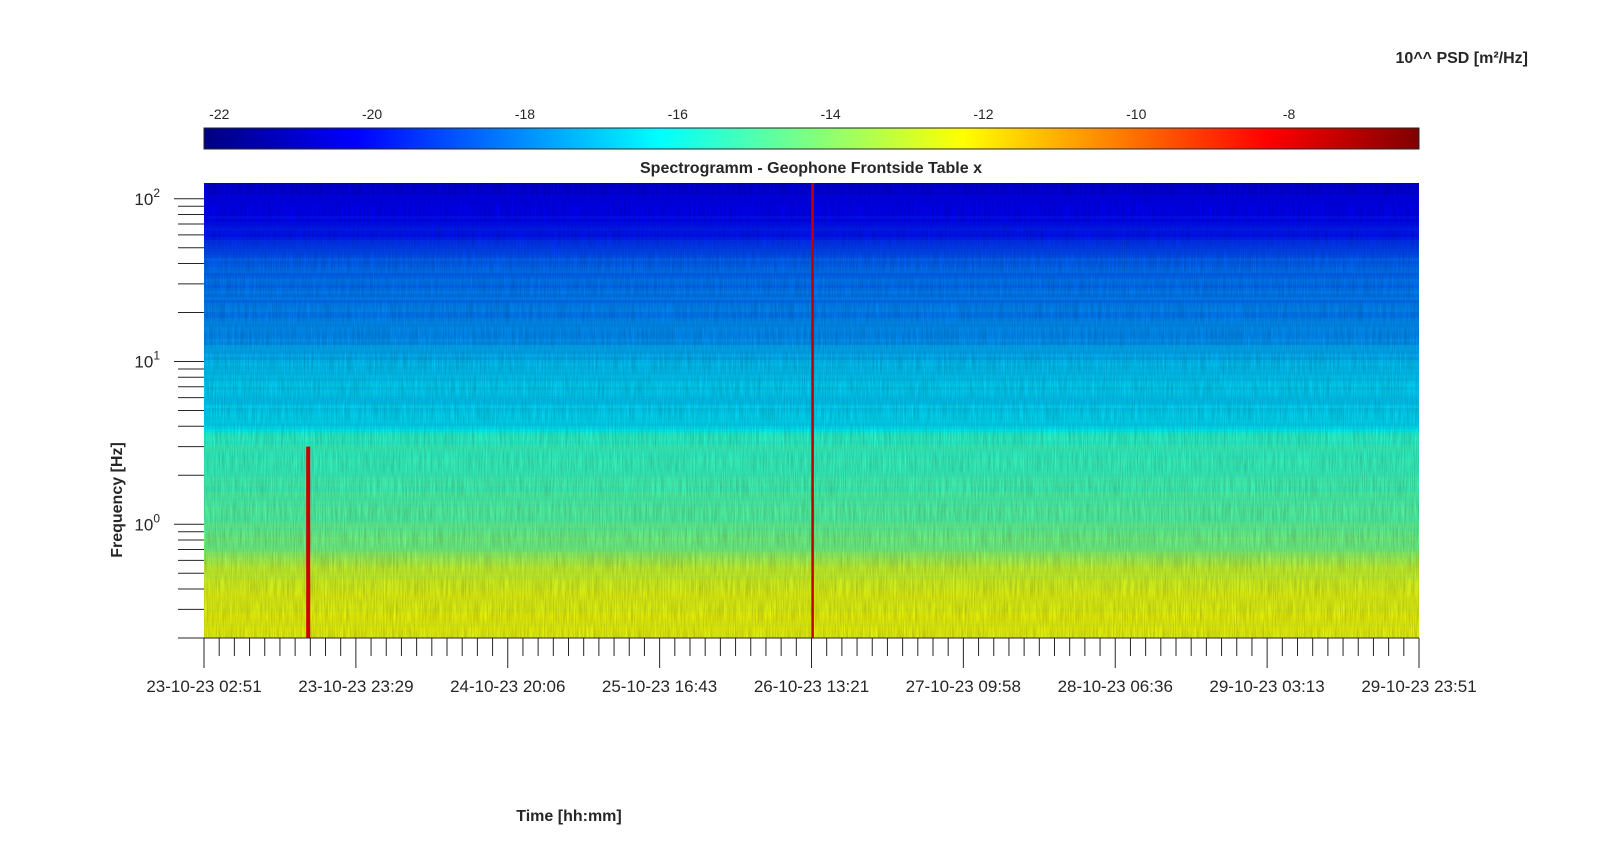 This screenshot has width=1600, height=842. Describe the element at coordinates (678, 114) in the screenshot. I see `colorbar-tick-label: -16` at that location.